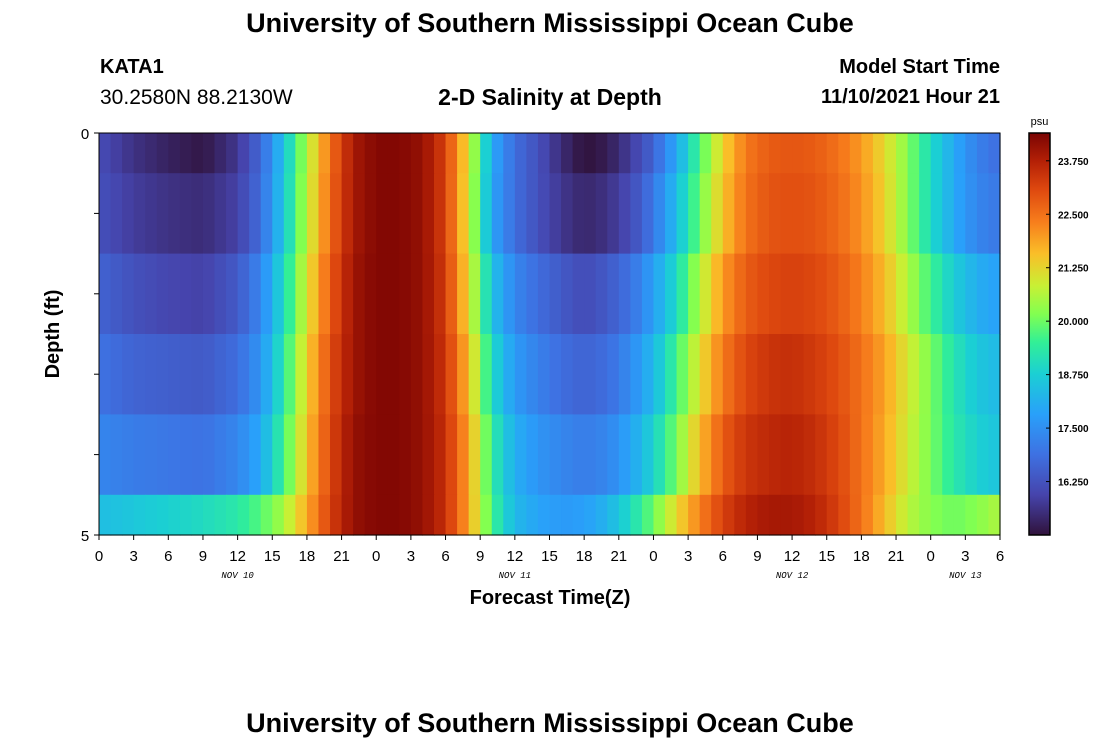 This screenshot has width=1100, height=750. Describe the element at coordinates (550, 598) in the screenshot. I see `x-axis-title: Forecast Time(Z)` at that location.